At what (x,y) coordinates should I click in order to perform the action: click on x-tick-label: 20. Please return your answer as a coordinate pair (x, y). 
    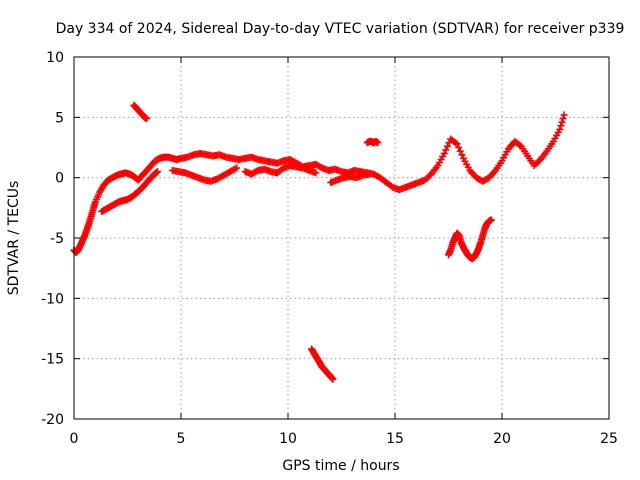
    Looking at the image, I should click on (502, 439).